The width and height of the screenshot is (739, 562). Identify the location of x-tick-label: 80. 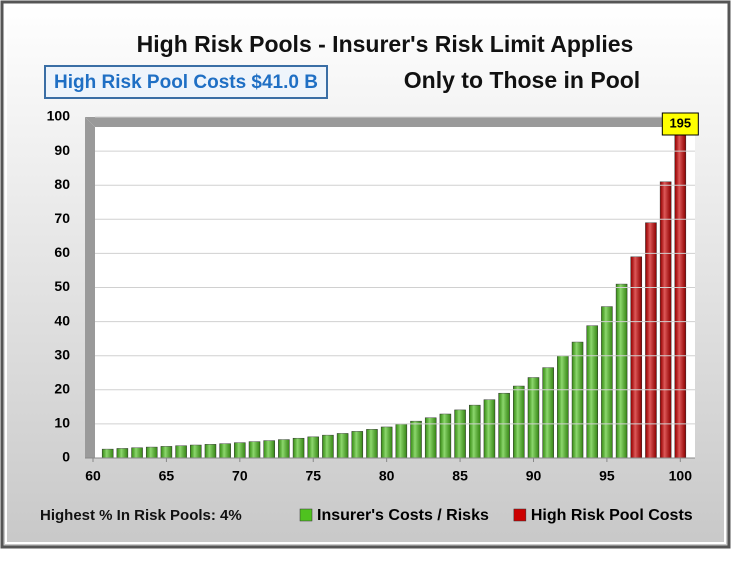
(387, 476).